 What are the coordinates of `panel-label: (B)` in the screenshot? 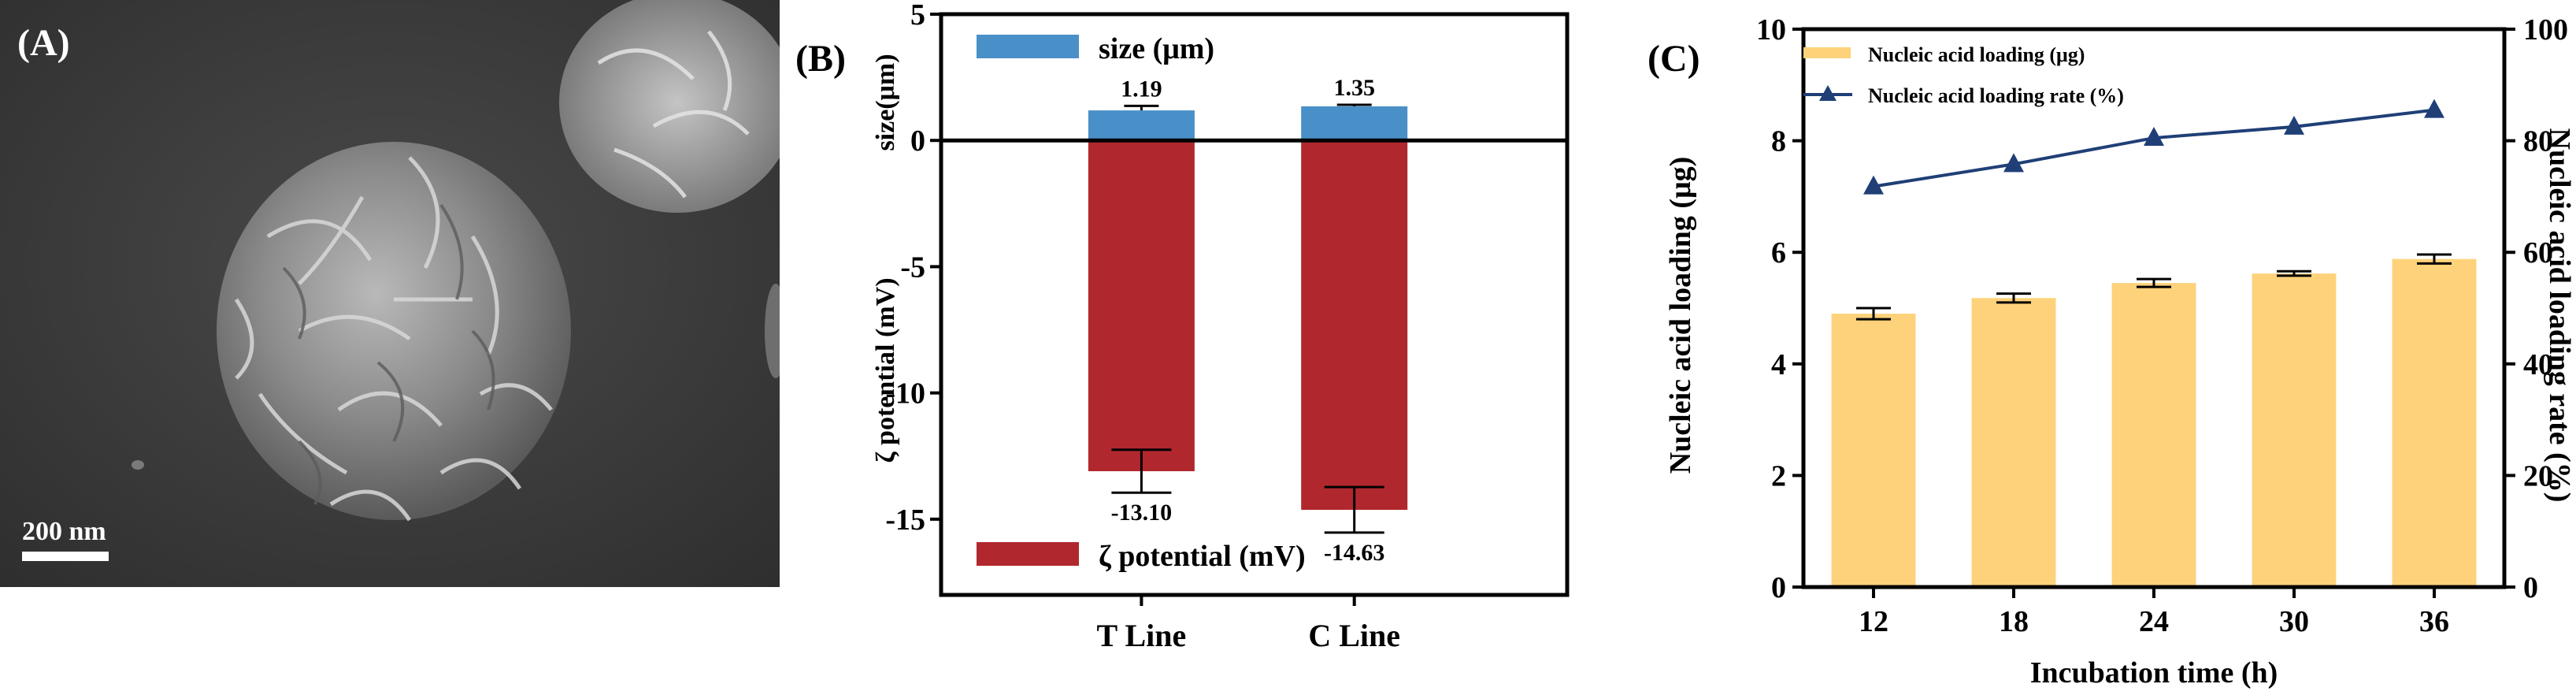 It's located at (820, 59).